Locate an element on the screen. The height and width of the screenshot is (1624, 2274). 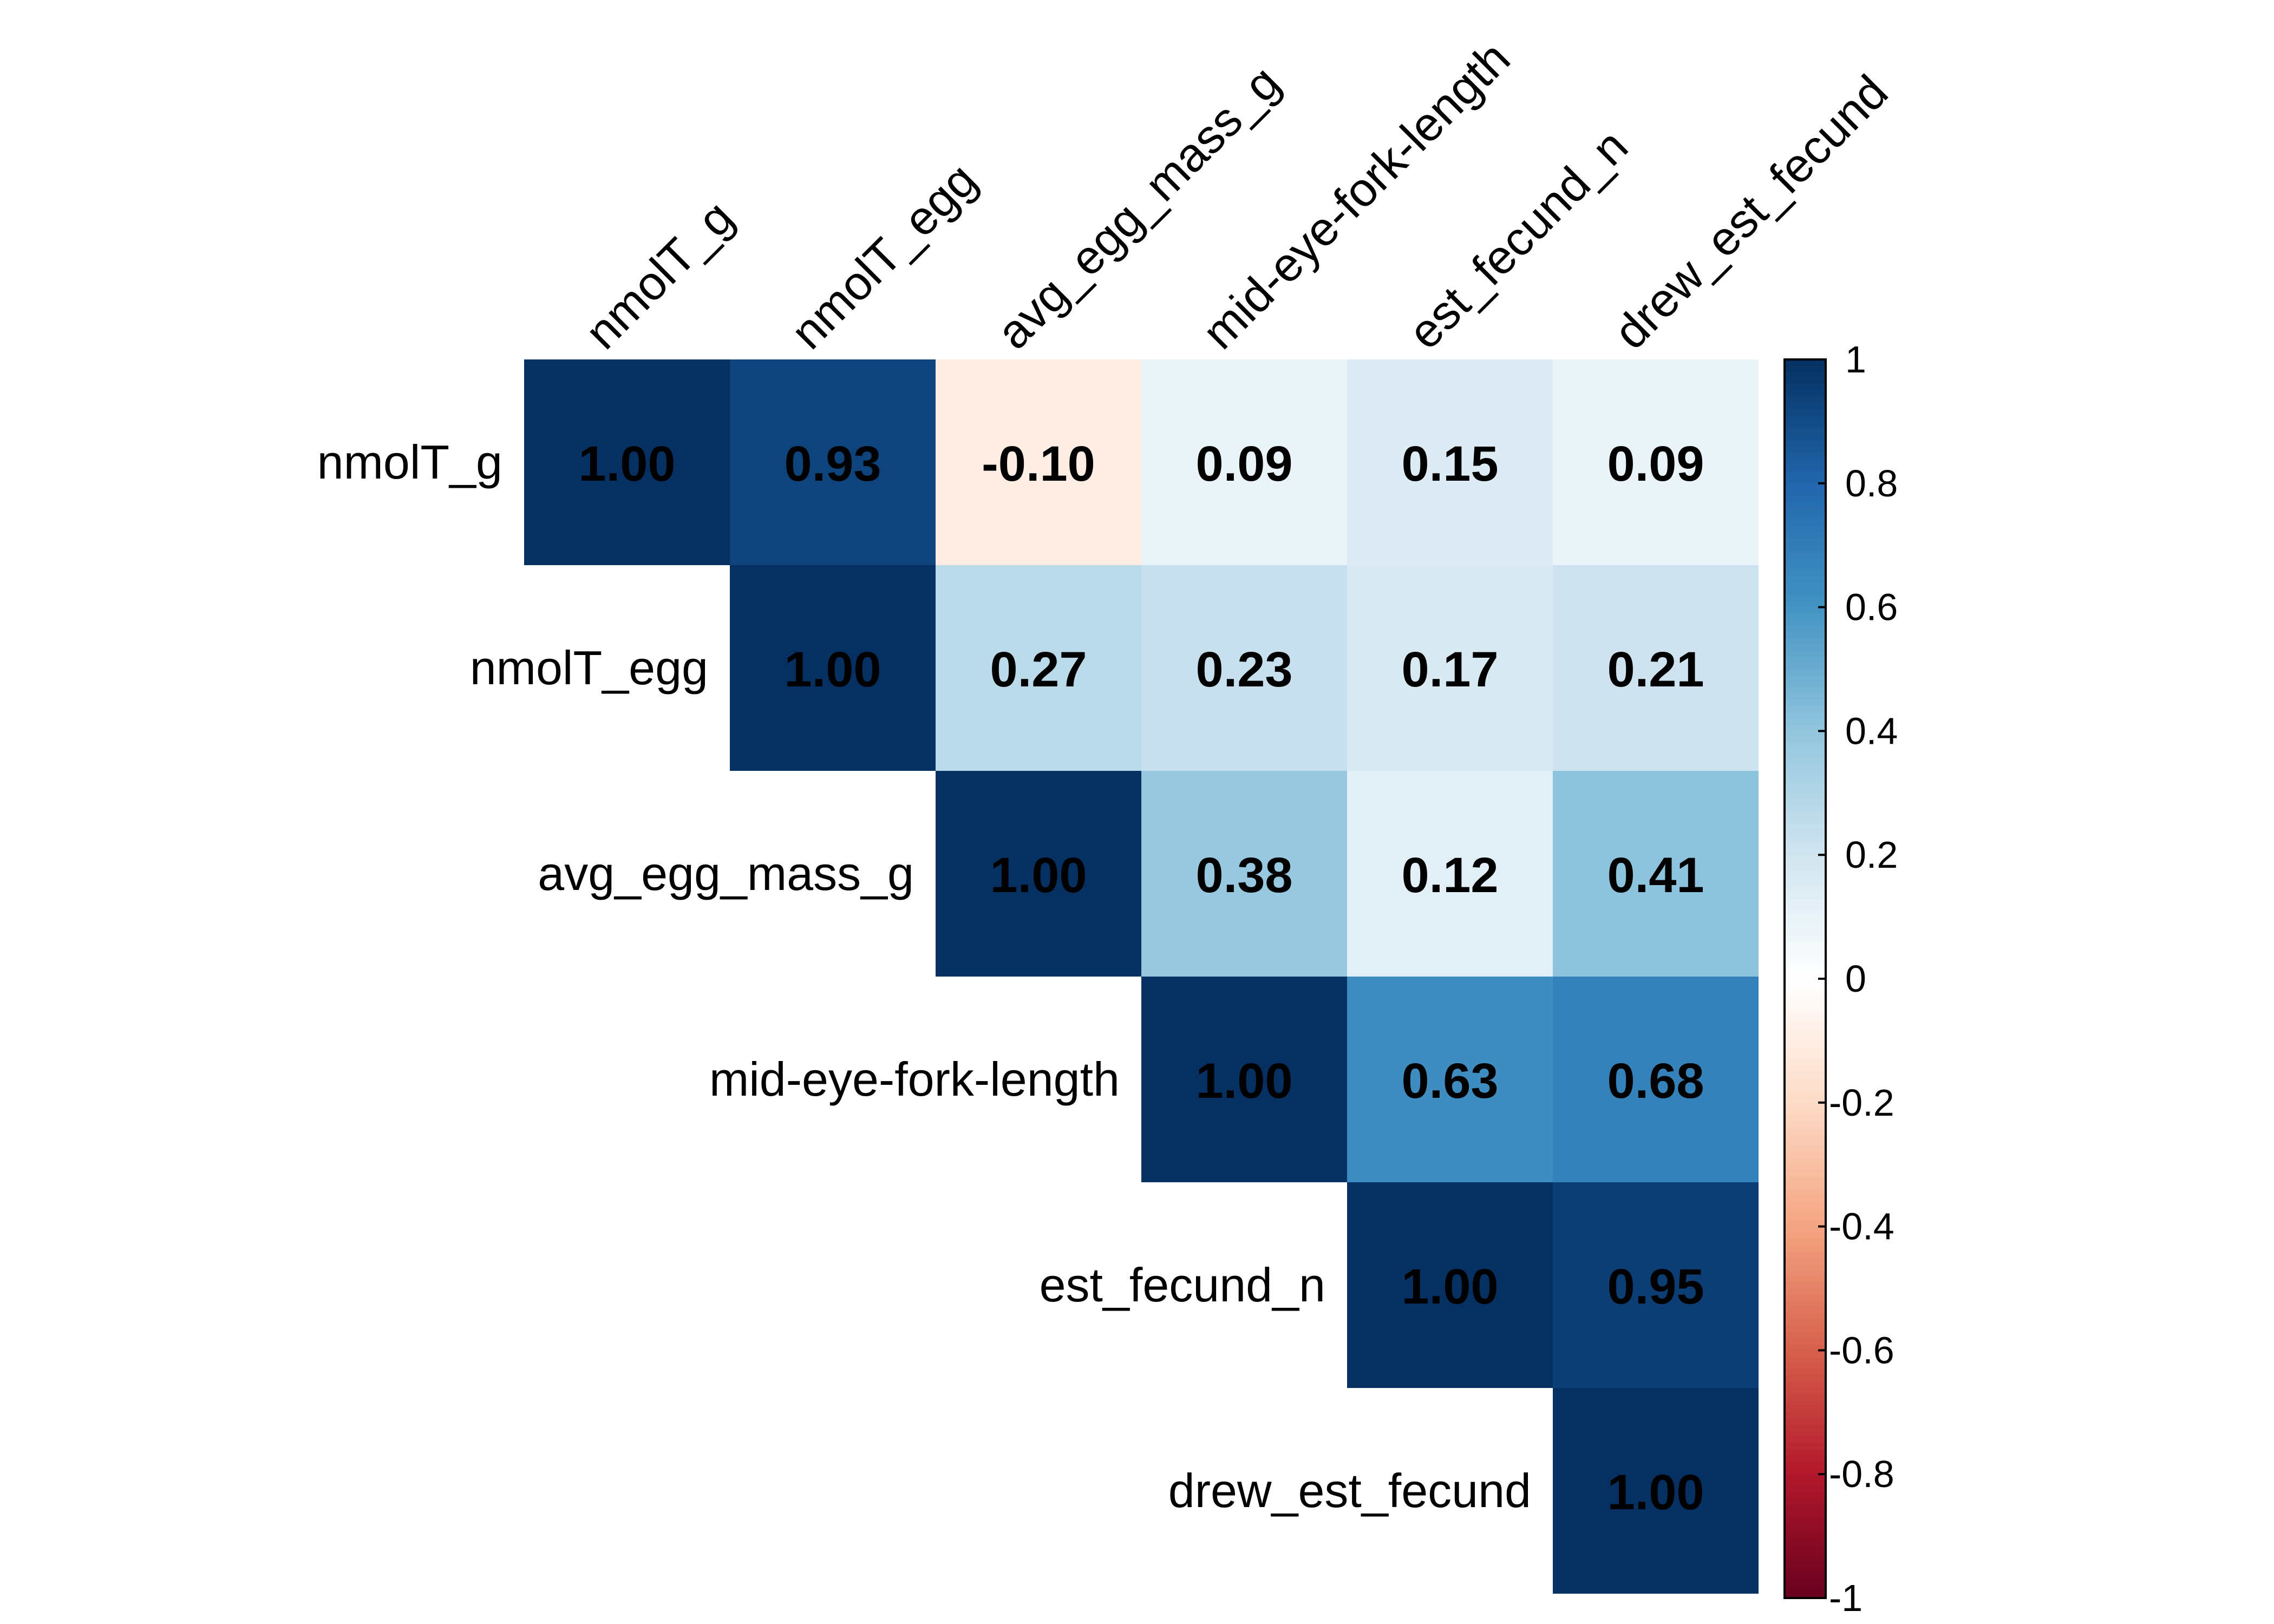
cell-value-label: 1.00 is located at coordinates (1656, 1492).